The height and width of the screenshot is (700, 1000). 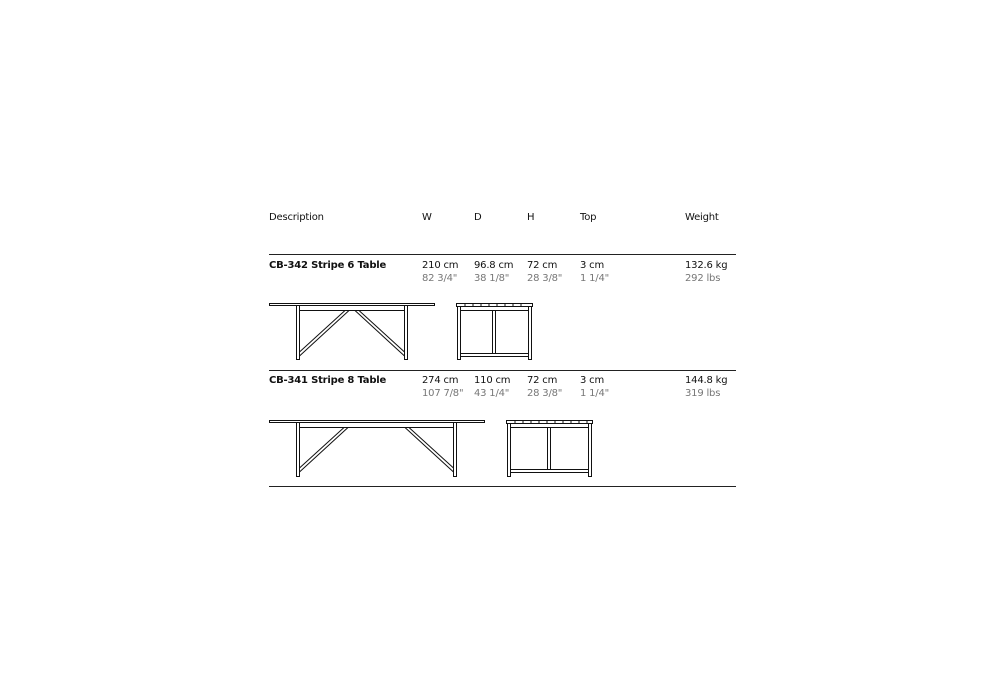 What do you see at coordinates (706, 380) in the screenshot?
I see `weight-kg: 144.8 kg` at bounding box center [706, 380].